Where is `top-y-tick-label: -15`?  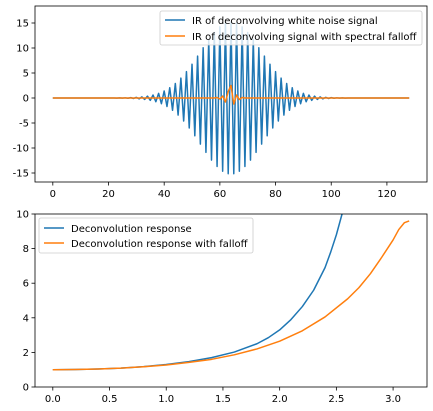 top-y-tick-label: -15 is located at coordinates (21, 174).